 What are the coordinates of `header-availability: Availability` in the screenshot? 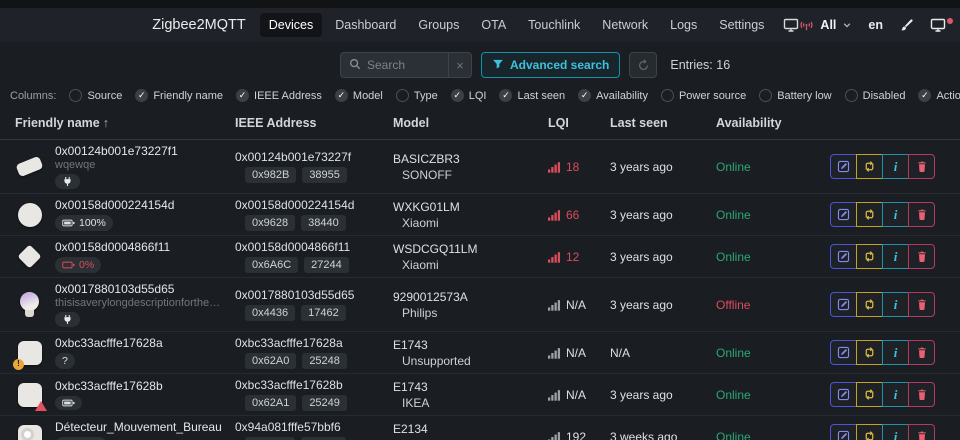 It's located at (749, 123).